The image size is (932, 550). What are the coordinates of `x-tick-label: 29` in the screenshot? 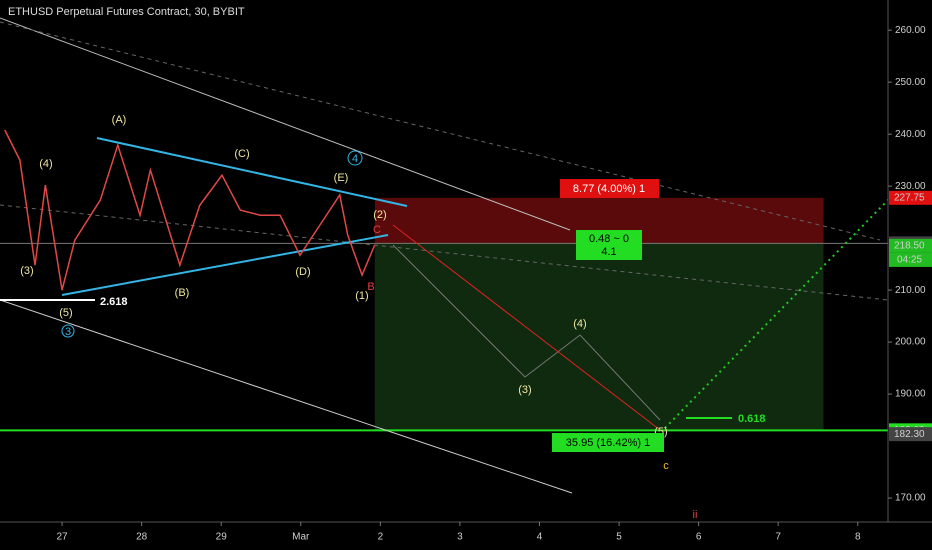 It's located at (222, 537).